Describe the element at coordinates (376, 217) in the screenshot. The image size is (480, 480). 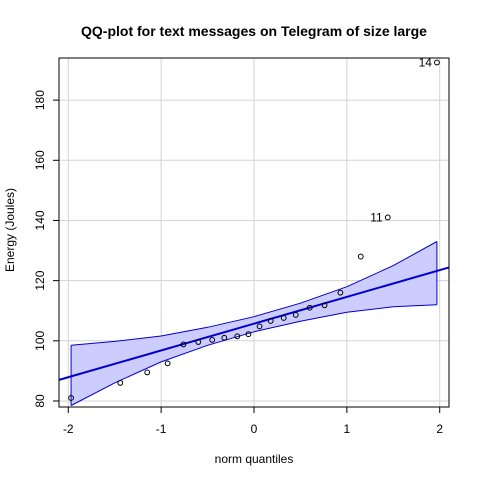
I see `point-label: 11` at that location.